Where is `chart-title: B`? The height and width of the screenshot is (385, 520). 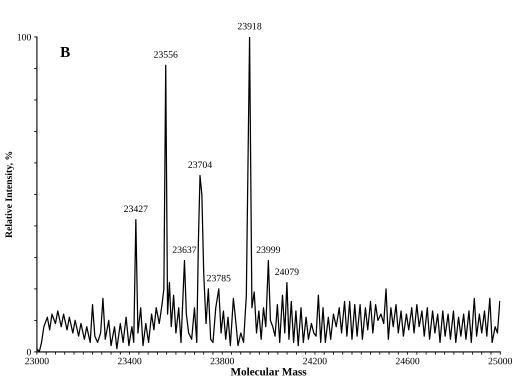 chart-title: B is located at coordinates (65, 52).